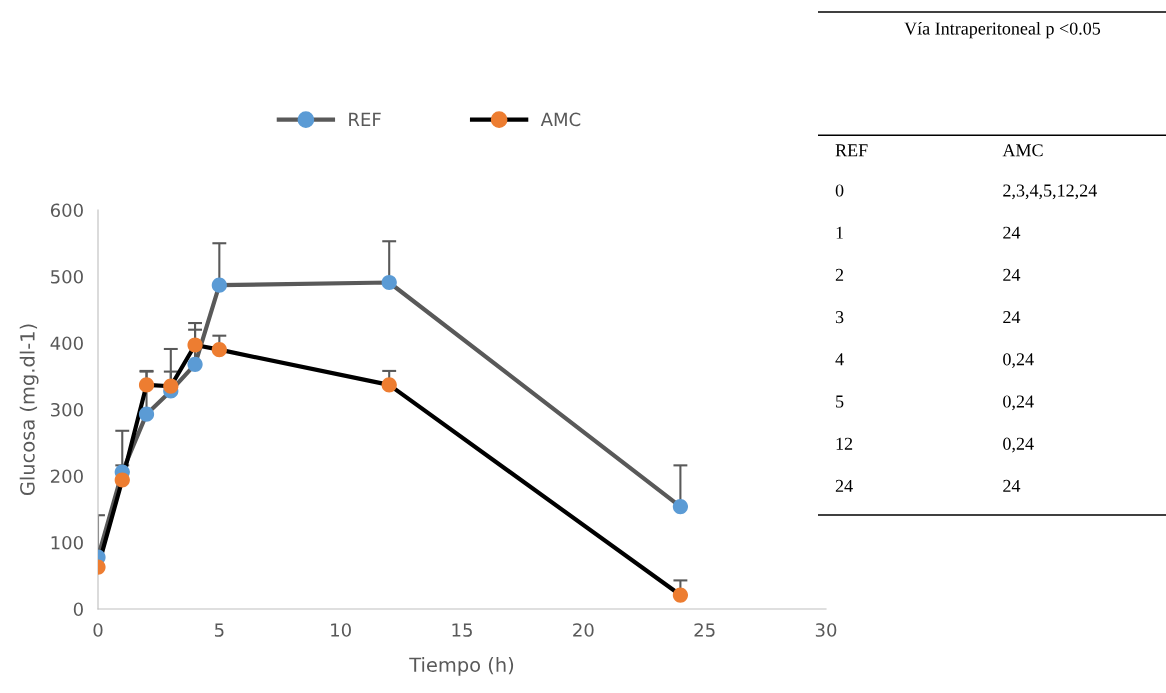  I want to click on y-tick-label: 300, so click(67, 409).